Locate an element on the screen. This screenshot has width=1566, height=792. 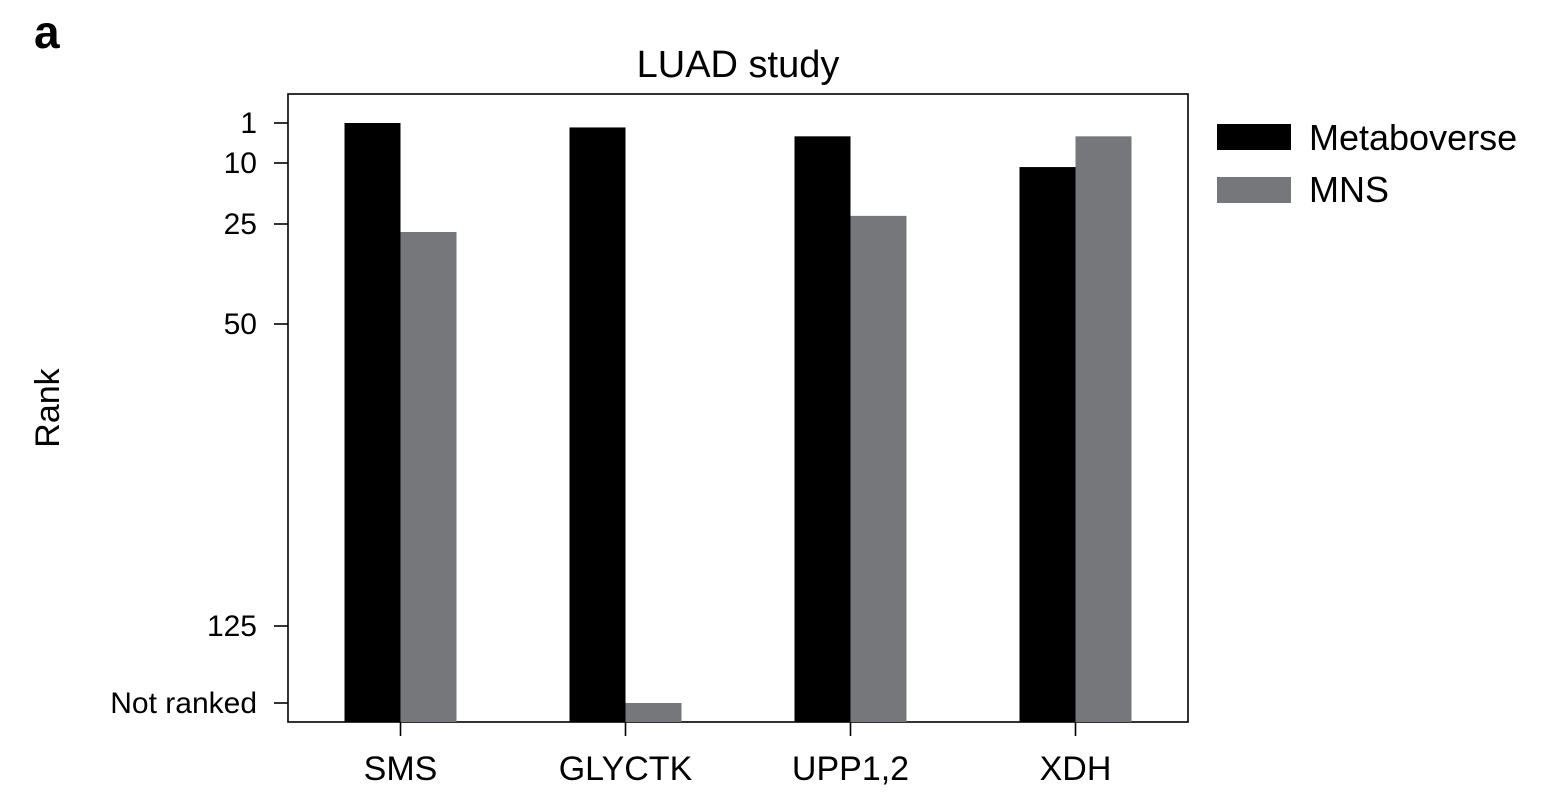
y-axis: 1 10 25 50 125 Not ranked is located at coordinates (199, 413).